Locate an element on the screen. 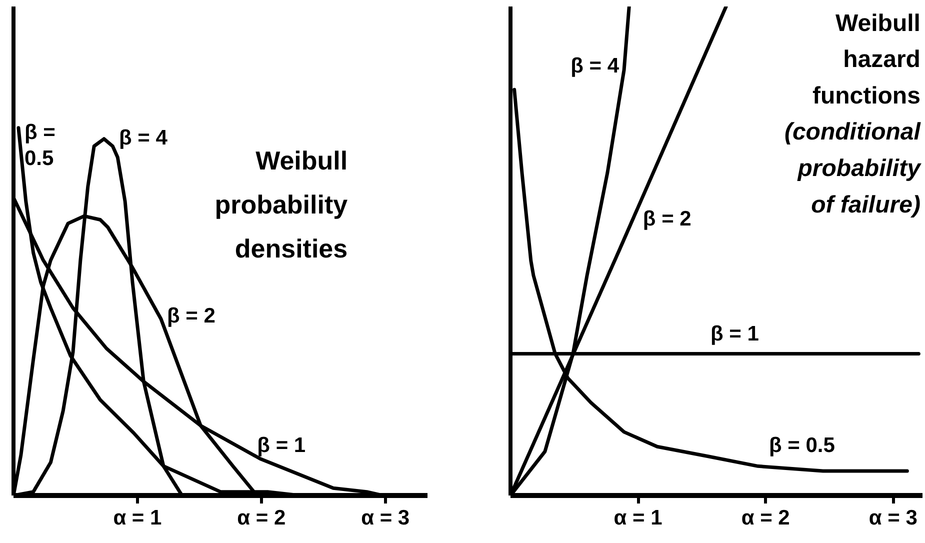 The image size is (925, 543). text: (conditional probability of failure) is located at coordinates (853, 168).